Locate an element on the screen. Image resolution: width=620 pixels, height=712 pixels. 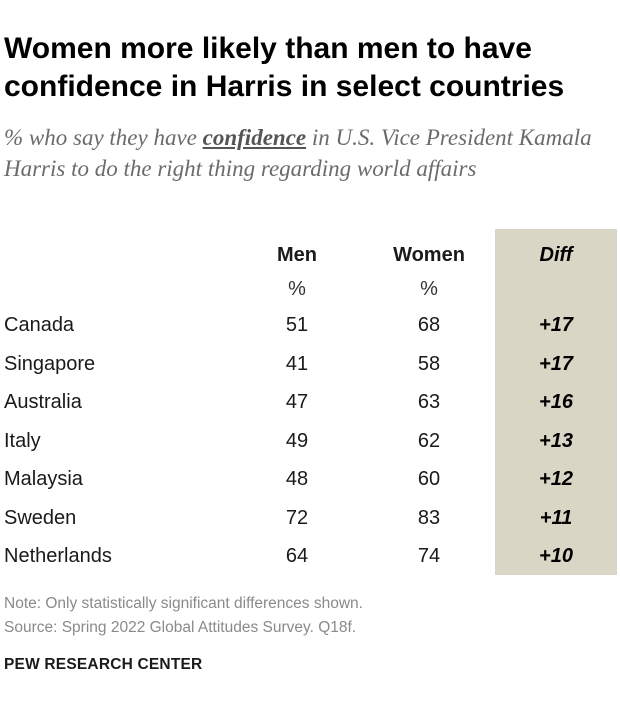
men-value: 48 is located at coordinates (297, 479).